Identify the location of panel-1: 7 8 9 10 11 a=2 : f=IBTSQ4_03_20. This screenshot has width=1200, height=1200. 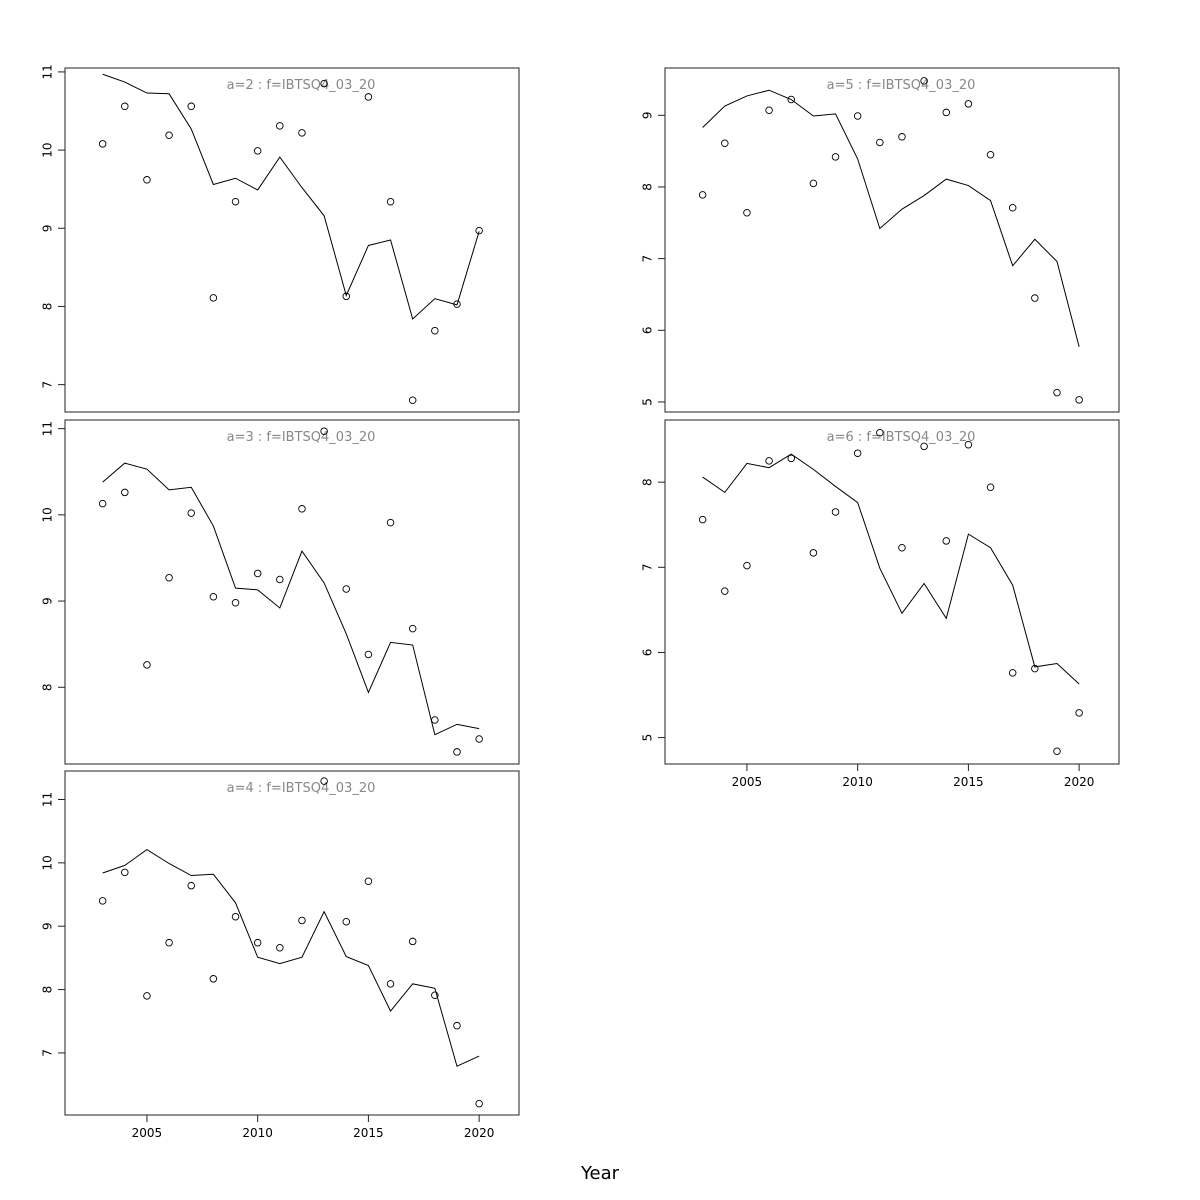
(280, 238).